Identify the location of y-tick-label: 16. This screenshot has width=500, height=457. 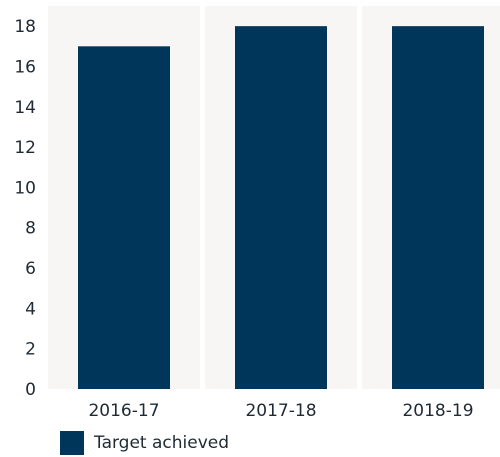
(25, 67).